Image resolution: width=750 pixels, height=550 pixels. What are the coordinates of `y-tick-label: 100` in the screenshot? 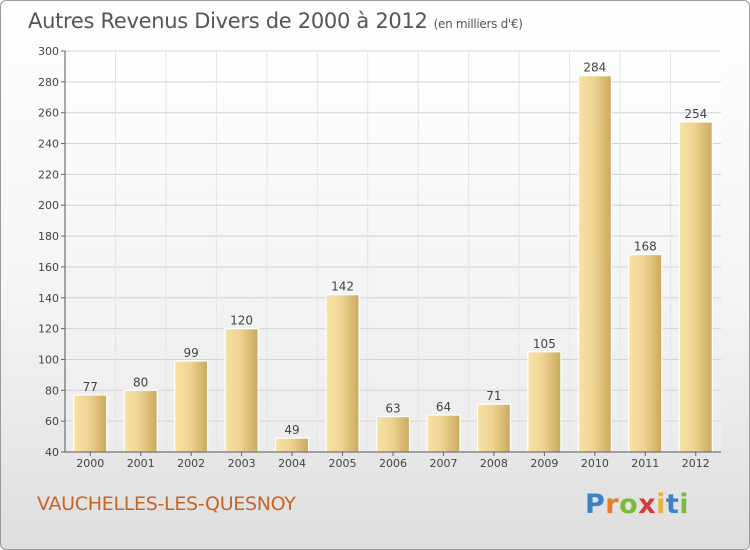 It's located at (48, 359).